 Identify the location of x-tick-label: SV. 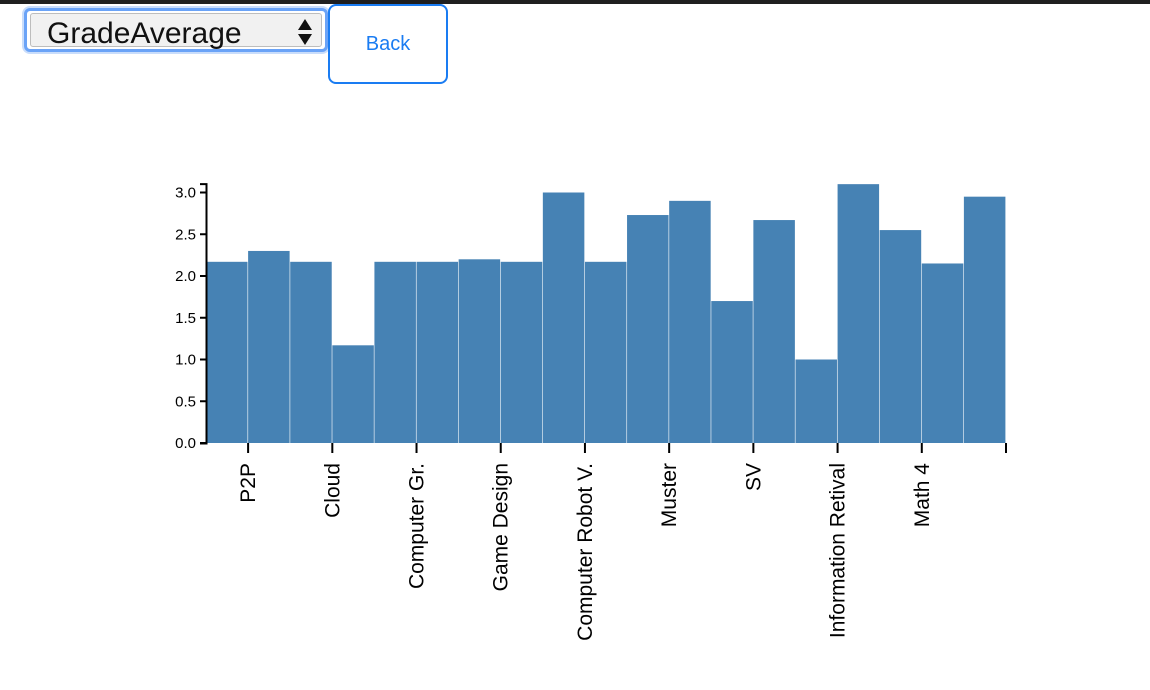
(753, 477).